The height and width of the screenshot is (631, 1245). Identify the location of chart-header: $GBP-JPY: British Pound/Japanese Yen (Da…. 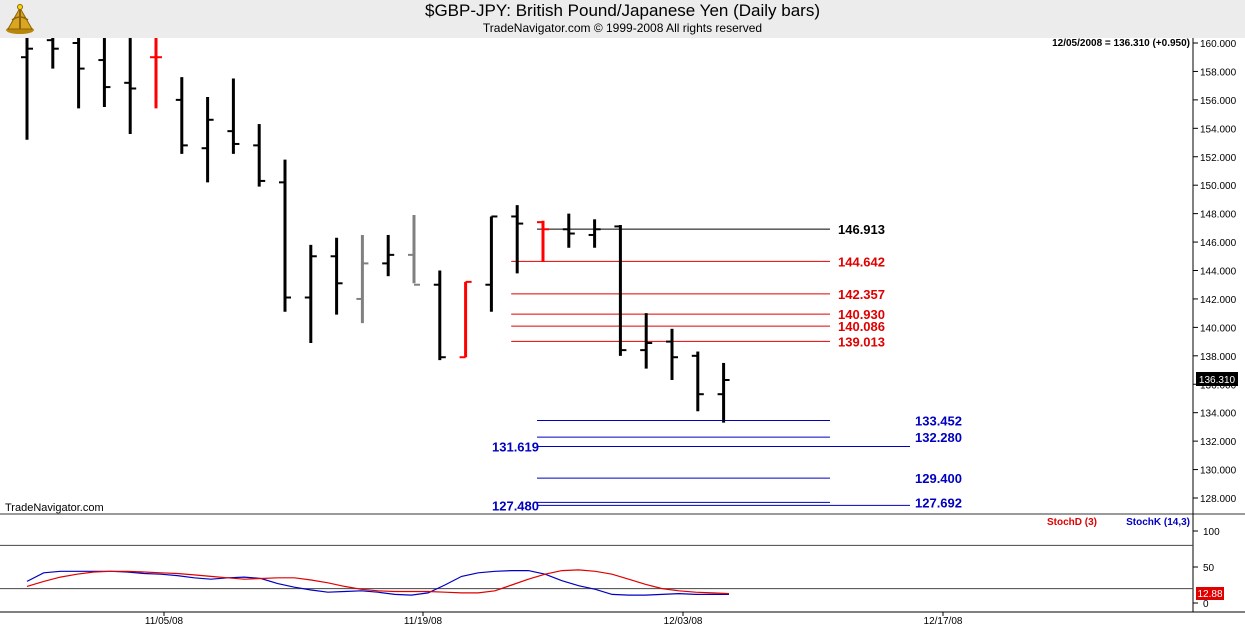
(622, 19).